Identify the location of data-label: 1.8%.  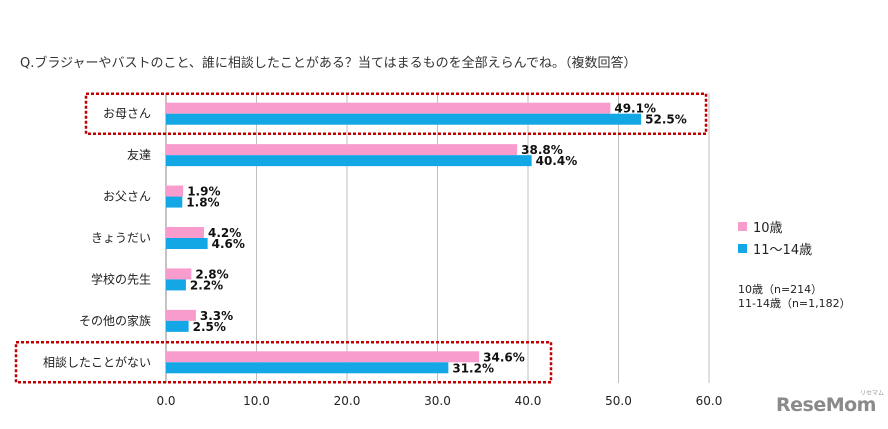
(202, 203).